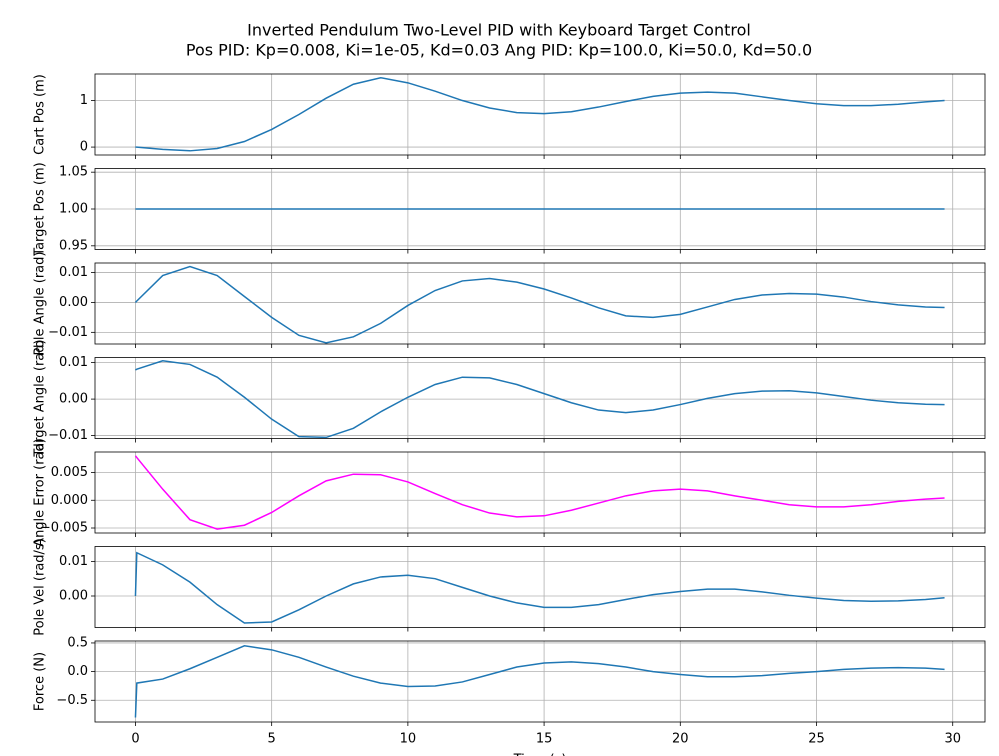  Describe the element at coordinates (40, 492) in the screenshot. I see `y-axis-label: Angle Error (rad)` at that location.